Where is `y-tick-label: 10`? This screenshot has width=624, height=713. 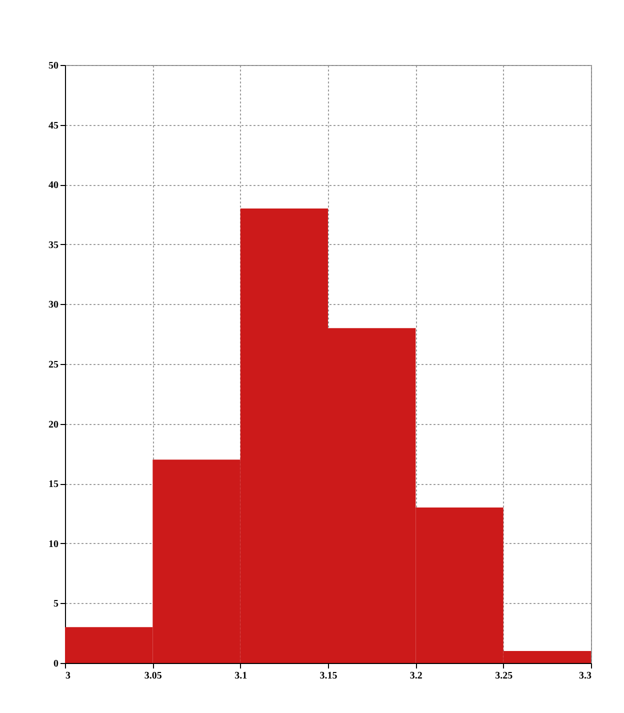
y-tick-label: 10 is located at coordinates (53, 544).